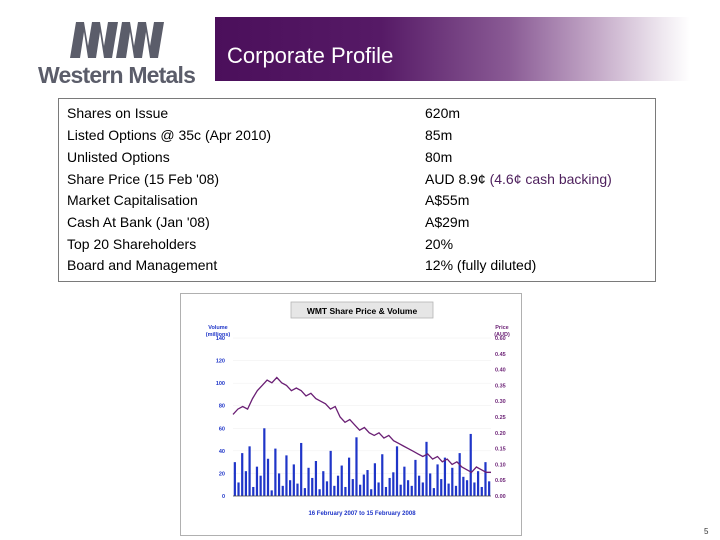 The width and height of the screenshot is (720, 540). I want to click on right-tick-label: 0.45, so click(500, 355).